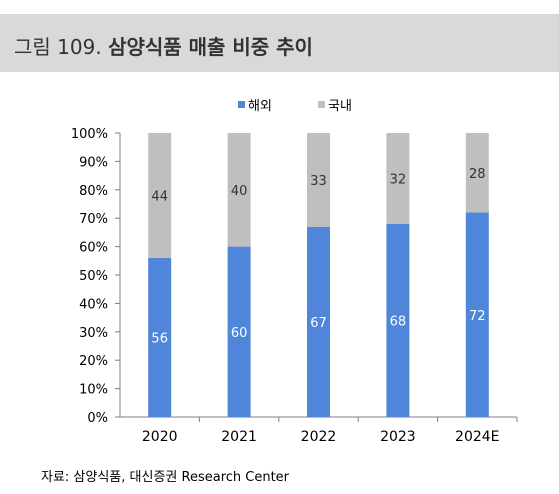 The width and height of the screenshot is (559, 494). I want to click on data-label-overseas: 72, so click(477, 316).